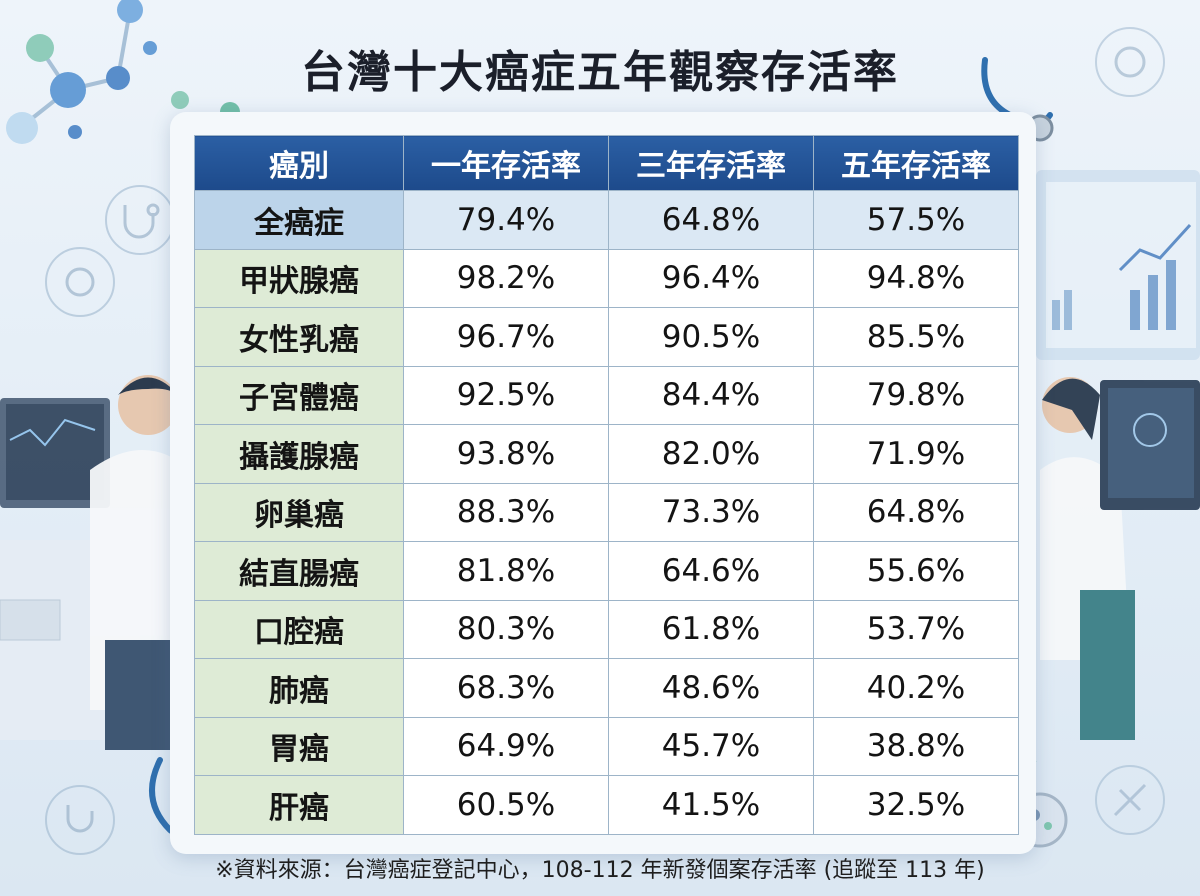 This screenshot has height=896, width=1200. What do you see at coordinates (916, 163) in the screenshot?
I see `column-header: 五年存活率` at bounding box center [916, 163].